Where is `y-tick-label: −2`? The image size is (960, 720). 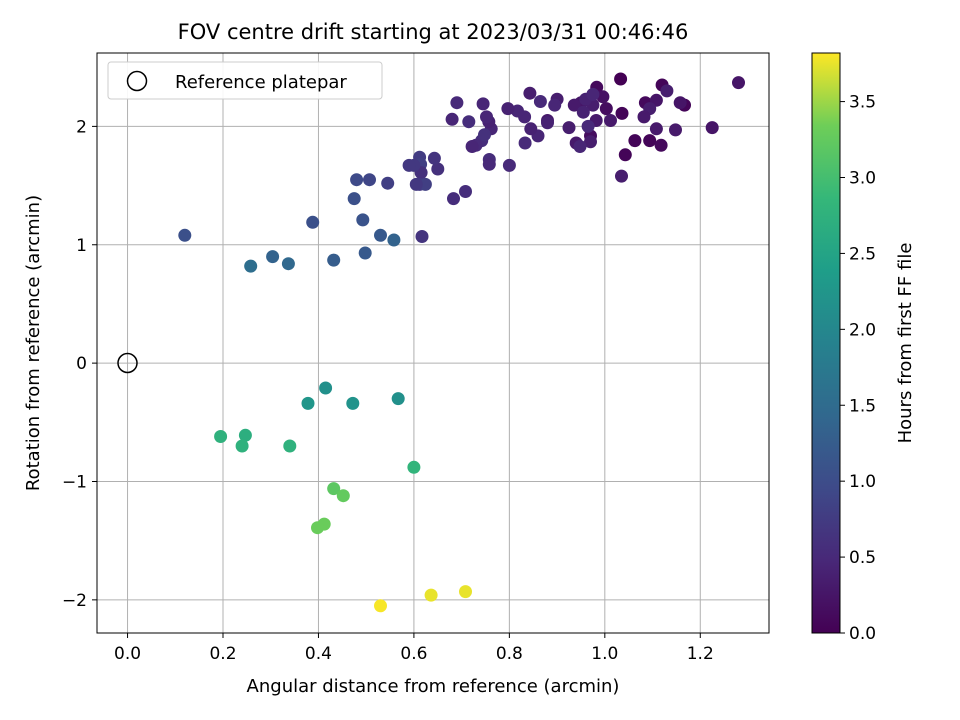 y-tick-label: −2 is located at coordinates (74, 601).